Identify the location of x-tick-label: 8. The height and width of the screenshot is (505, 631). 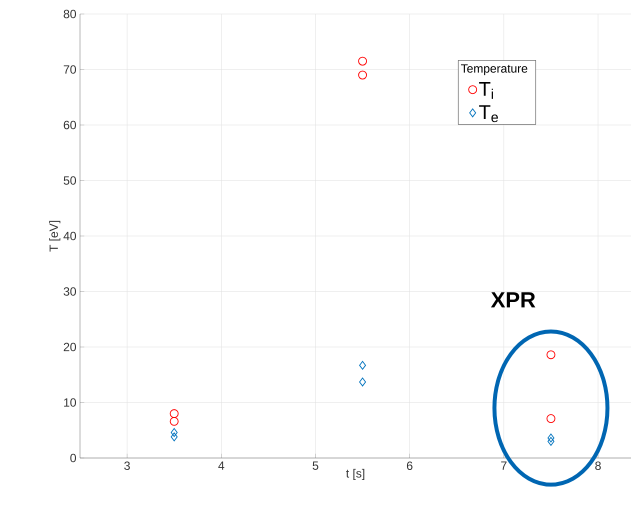
(598, 466).